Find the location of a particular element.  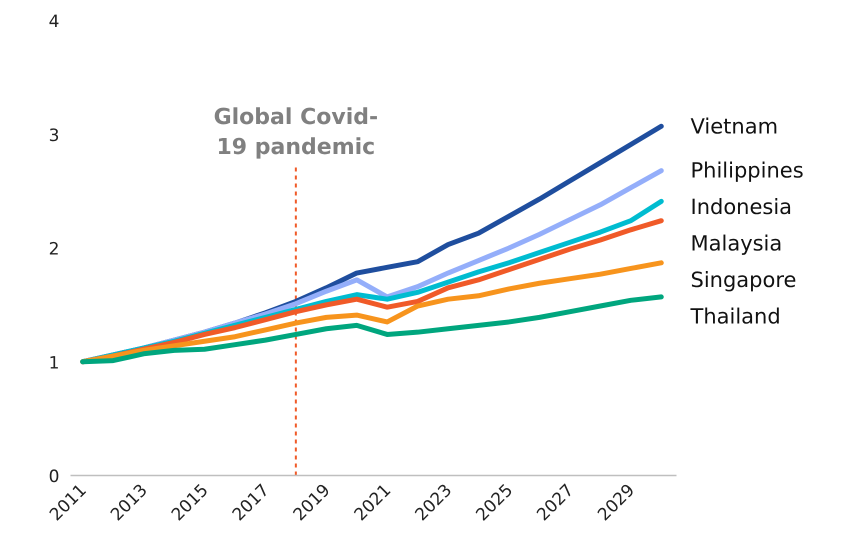

ref-line-label: Global Covid- 19 pandemic is located at coordinates (296, 132).